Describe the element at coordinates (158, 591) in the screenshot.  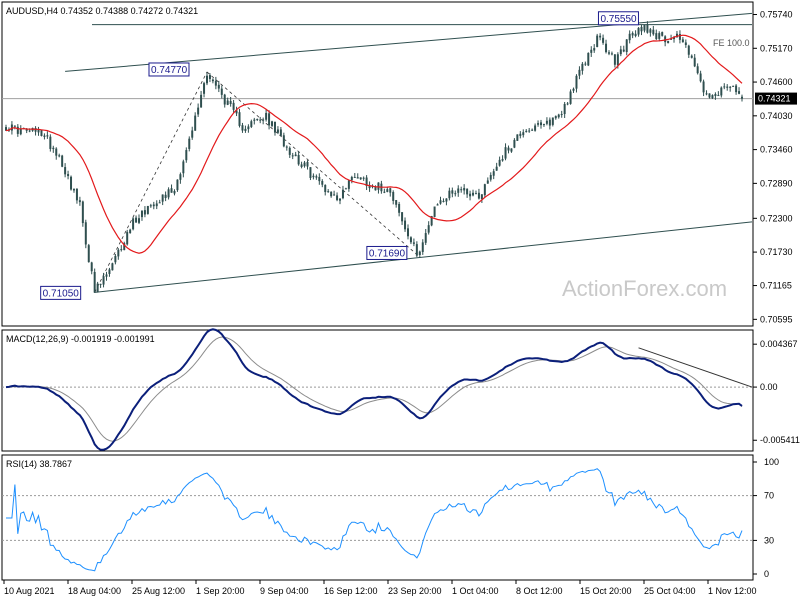
I see `xtick-label: 25 Aug 12:00` at that location.